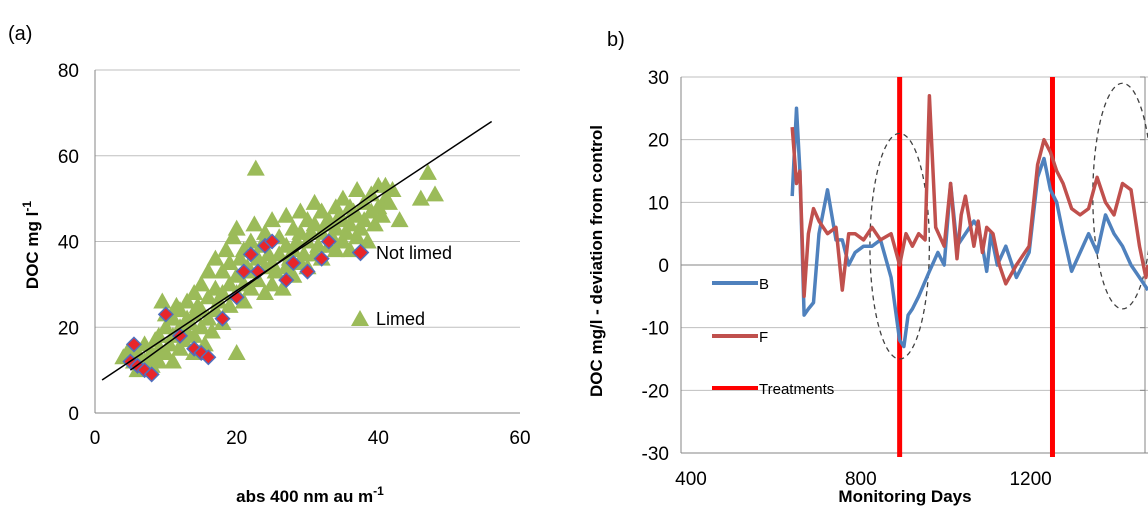 The width and height of the screenshot is (1148, 511). What do you see at coordinates (773, 337) in the screenshot?
I see `panel-b-legend: B F Treatments` at bounding box center [773, 337].